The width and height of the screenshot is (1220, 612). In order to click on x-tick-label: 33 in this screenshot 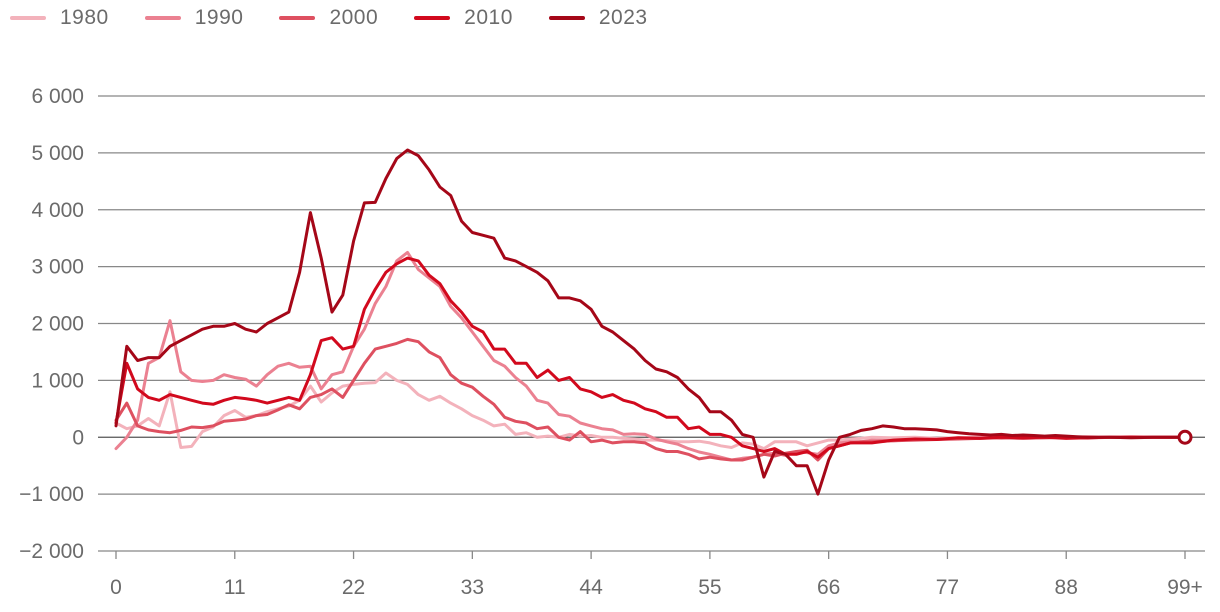, I will do `click(472, 587)`.